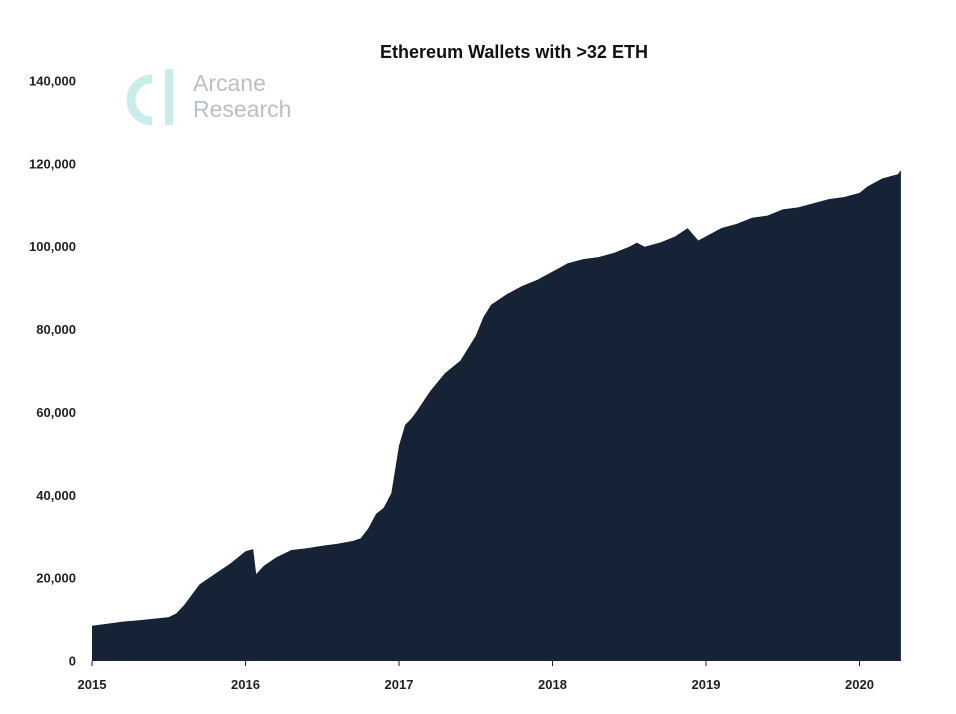  What do you see at coordinates (859, 684) in the screenshot?
I see `x-tick-label: 2020` at bounding box center [859, 684].